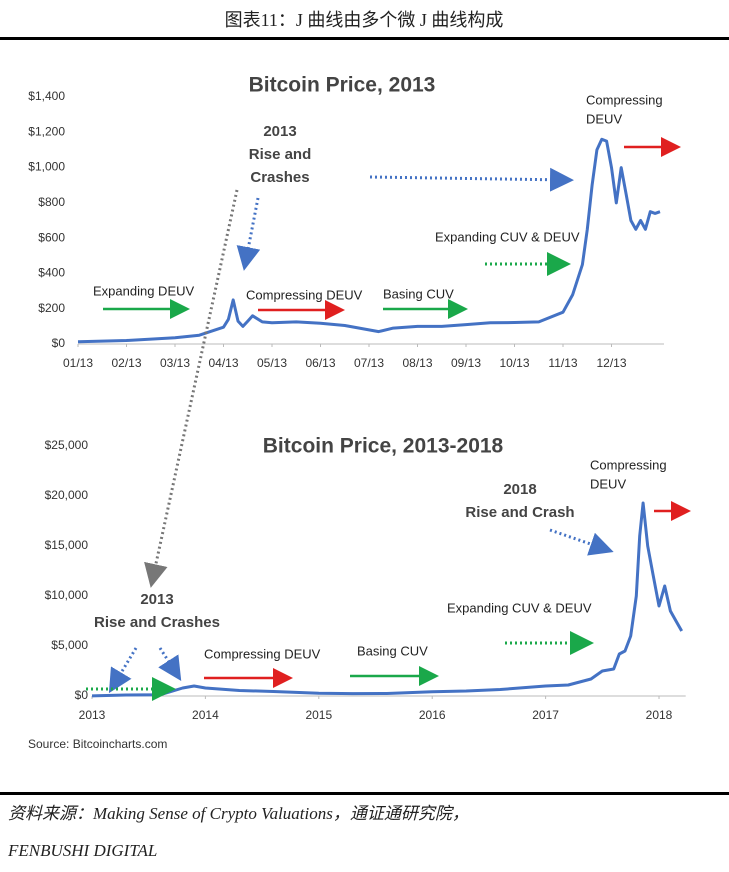 The width and height of the screenshot is (729, 872). Describe the element at coordinates (280, 154) in the screenshot. I see `annotation: Rise and` at that location.